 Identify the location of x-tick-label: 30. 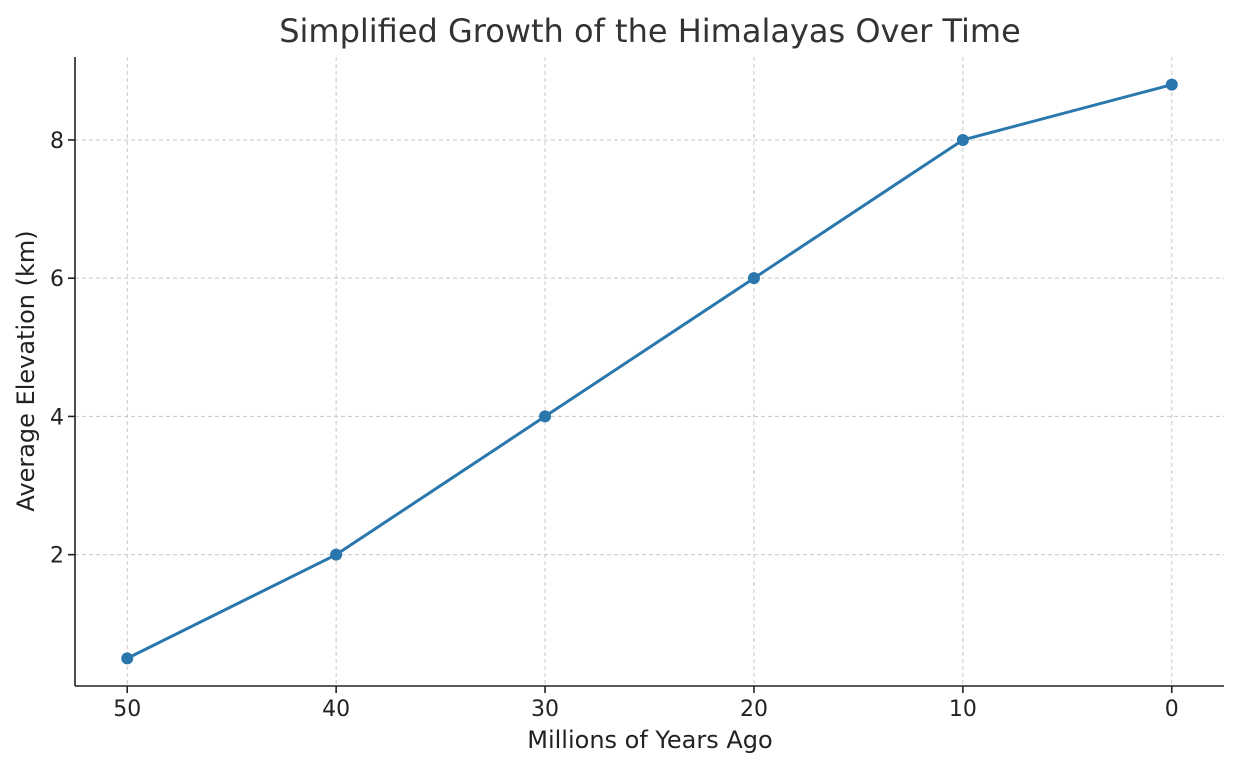
(545, 709).